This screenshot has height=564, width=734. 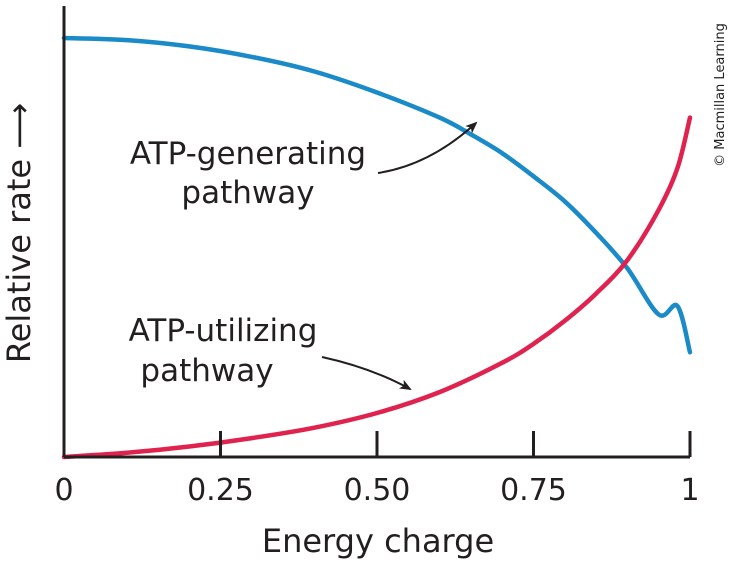 What do you see at coordinates (533, 490) in the screenshot?
I see `x-tick-label: 0.75` at bounding box center [533, 490].